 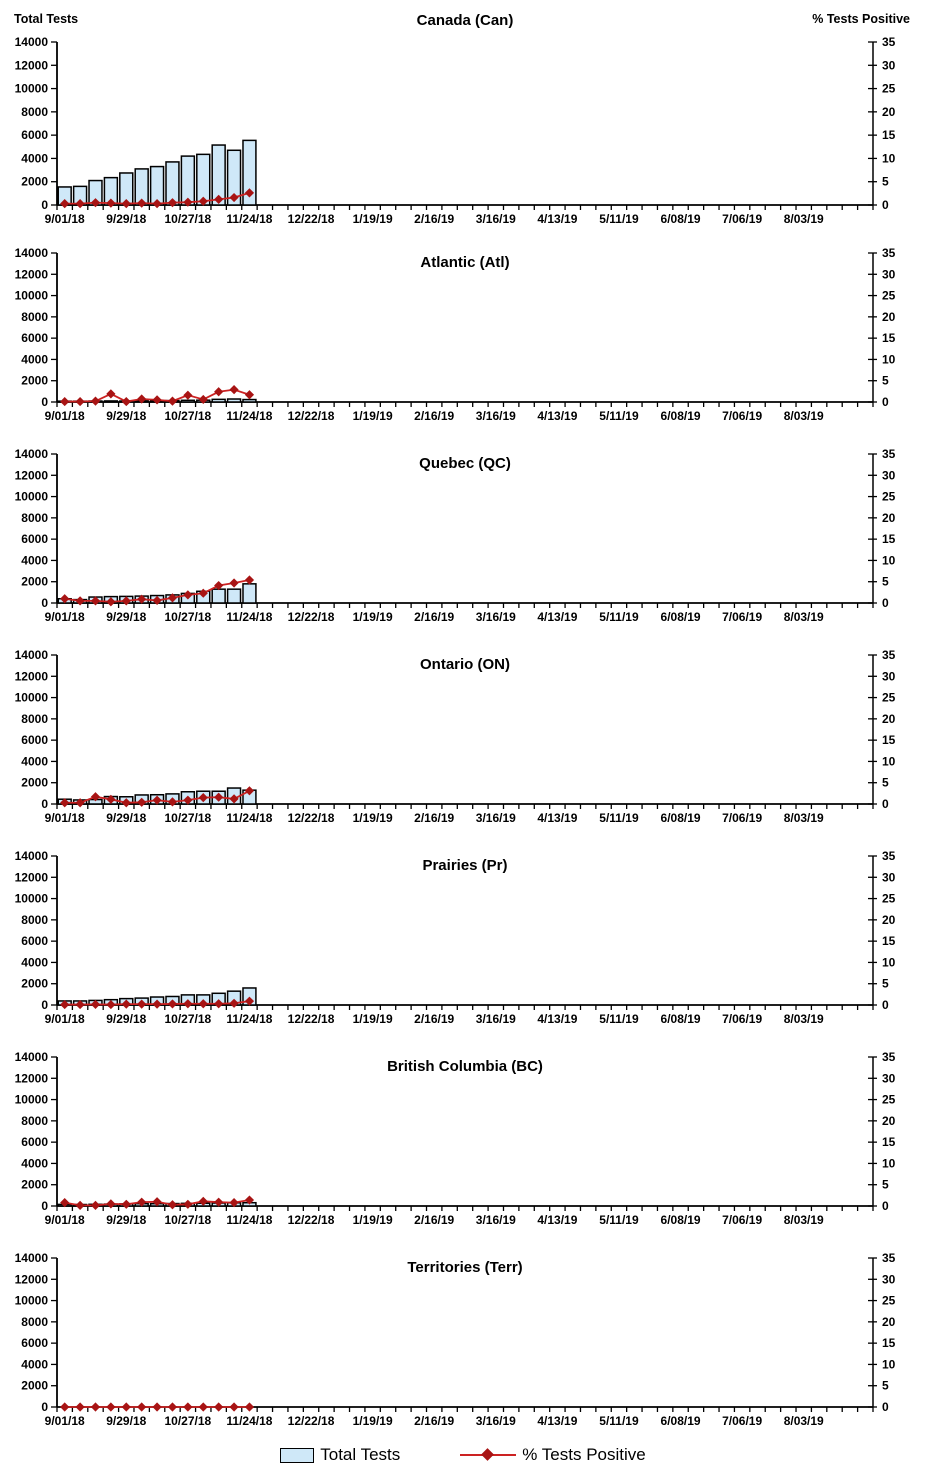 I want to click on left-tick-label: 10000, so click(x=32, y=497).